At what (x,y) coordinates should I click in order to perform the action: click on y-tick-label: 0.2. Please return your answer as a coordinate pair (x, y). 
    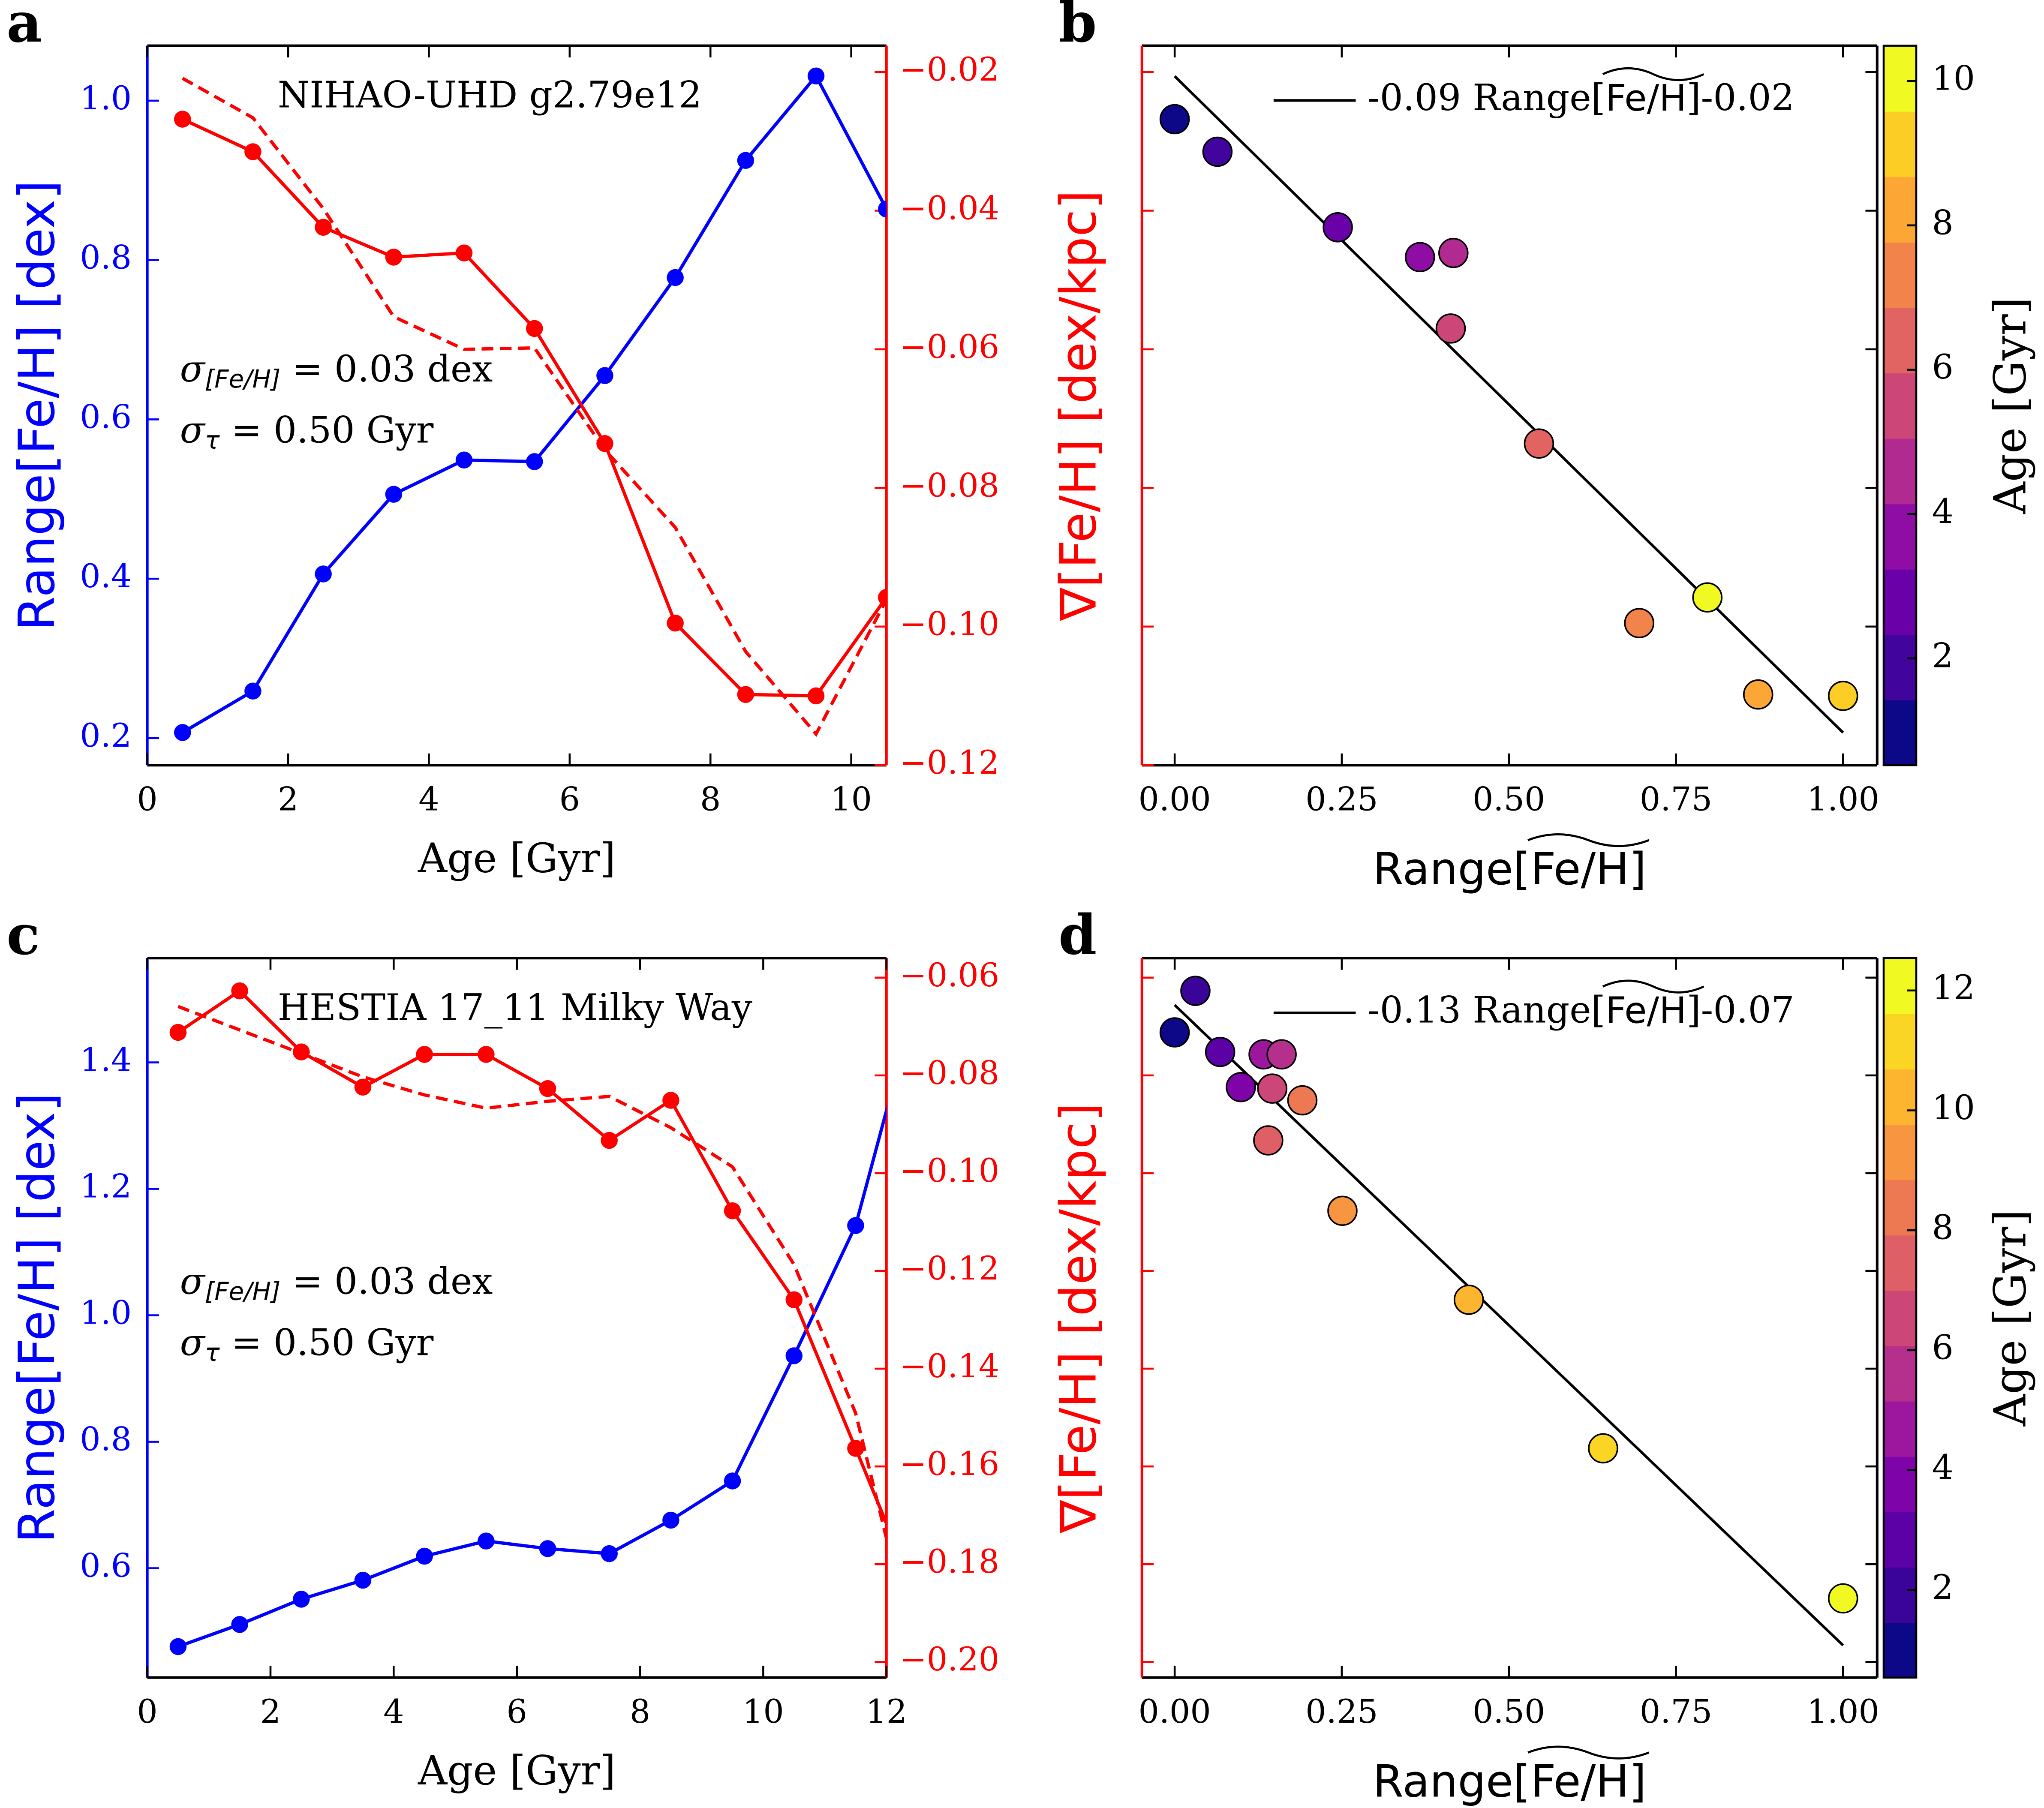
    Looking at the image, I should click on (106, 735).